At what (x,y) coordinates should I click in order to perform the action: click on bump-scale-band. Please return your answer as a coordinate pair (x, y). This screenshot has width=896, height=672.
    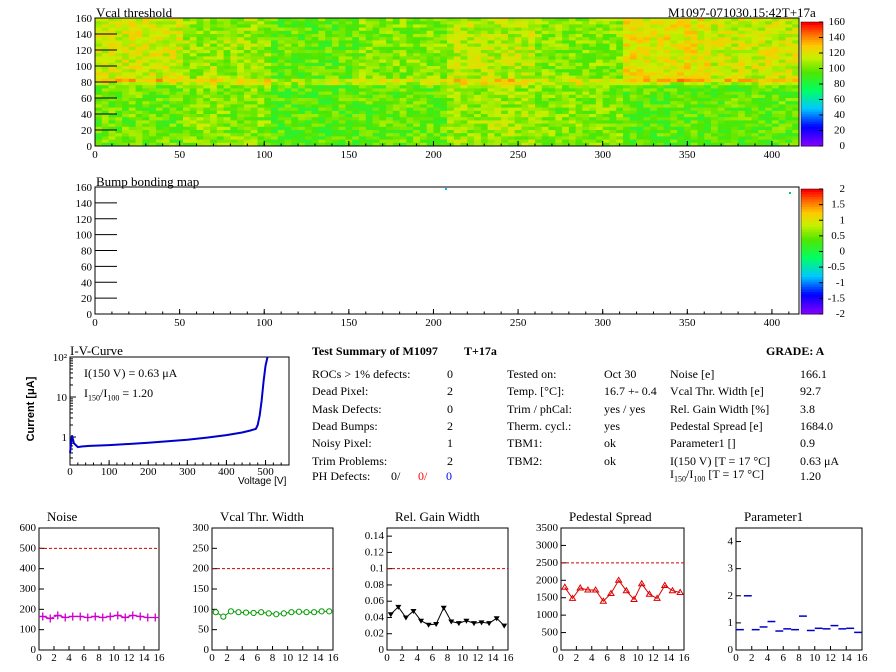
    Looking at the image, I should click on (812, 218).